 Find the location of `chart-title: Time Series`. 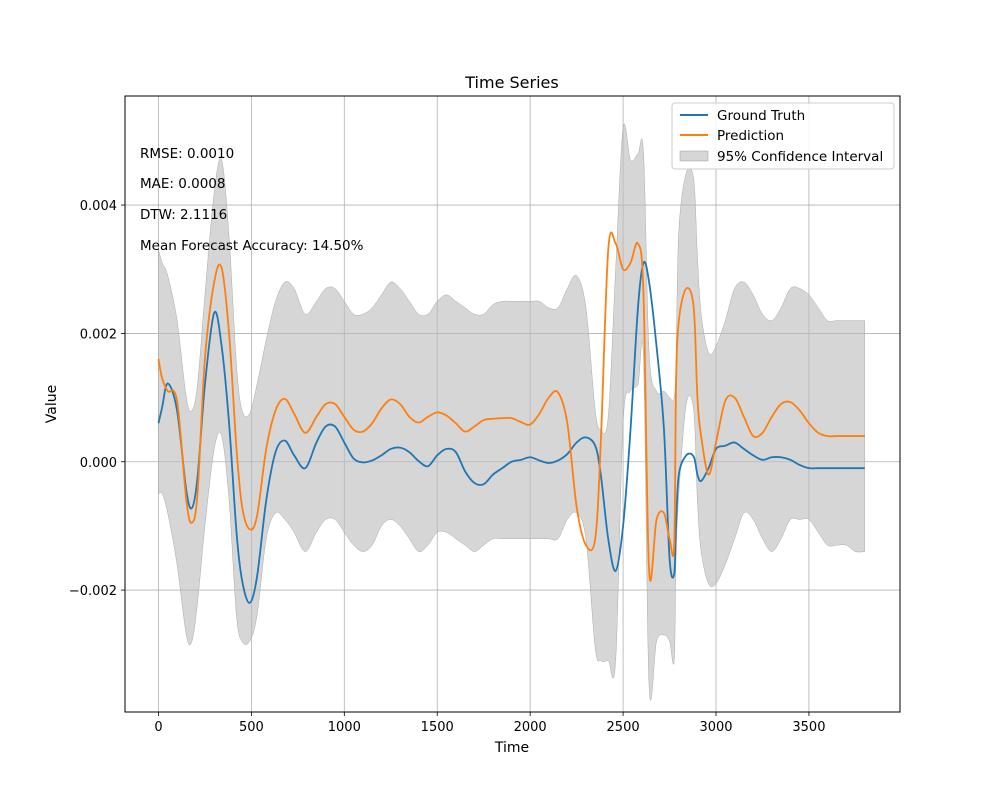

chart-title: Time Series is located at coordinates (511, 82).